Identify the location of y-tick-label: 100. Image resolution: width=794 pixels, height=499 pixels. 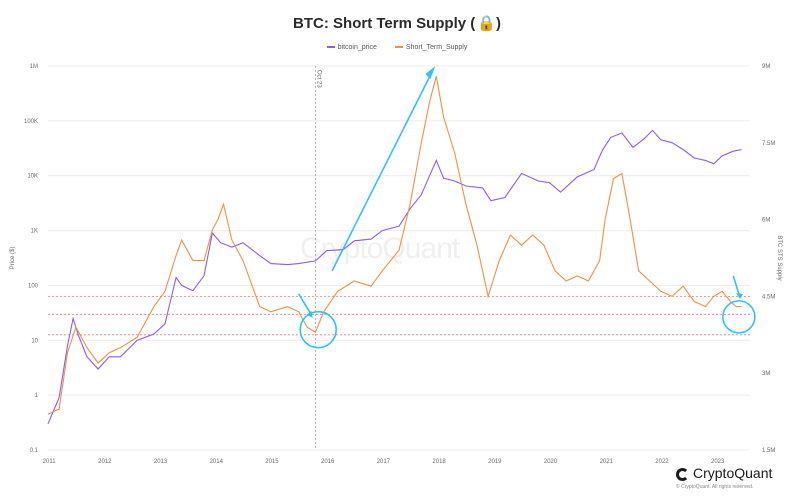
(33, 286).